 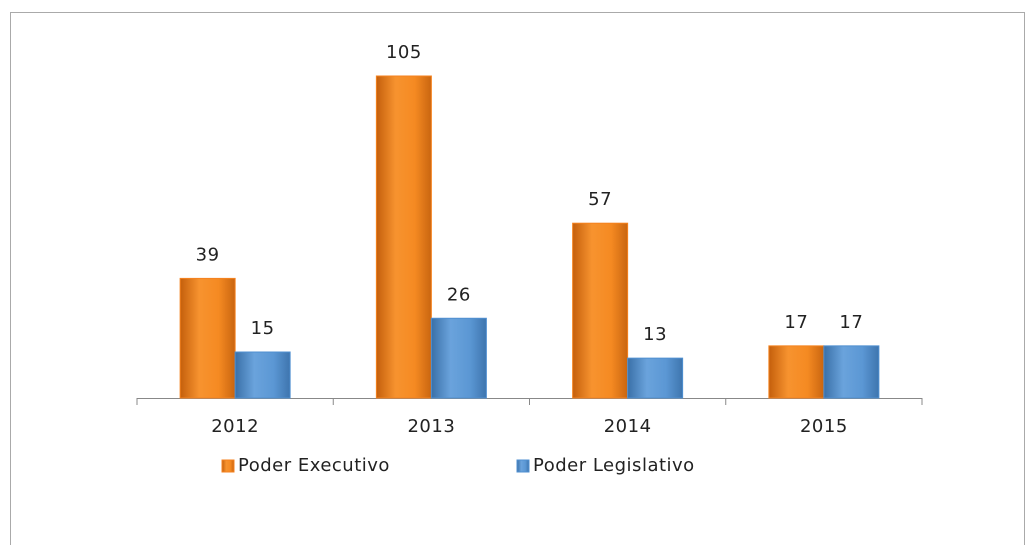 I want to click on data-label: 15, so click(x=263, y=328).